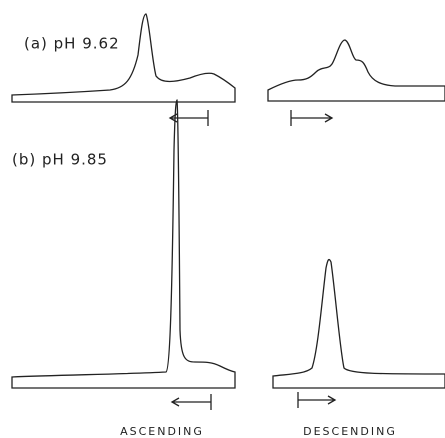 Image resolution: width=445 pixels, height=438 pixels. I want to click on trace-a-ascending, so click(123, 58).